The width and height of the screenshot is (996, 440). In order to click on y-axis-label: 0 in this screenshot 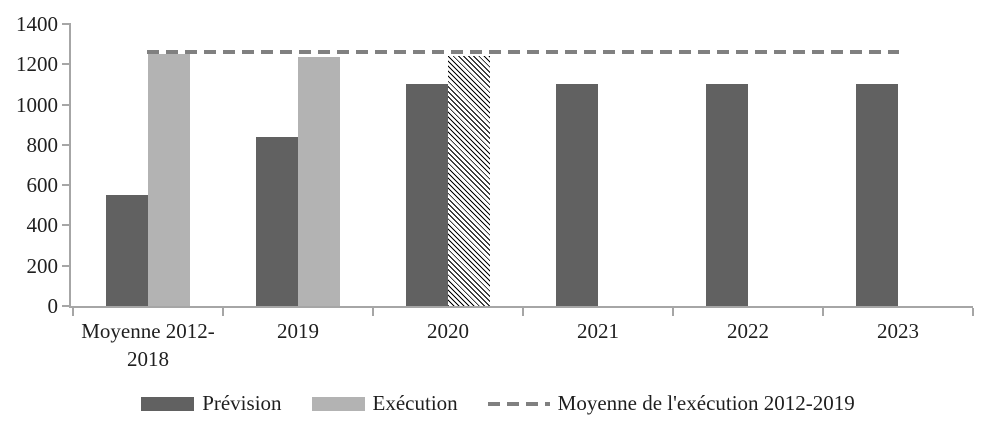, I will do `click(53, 306)`.